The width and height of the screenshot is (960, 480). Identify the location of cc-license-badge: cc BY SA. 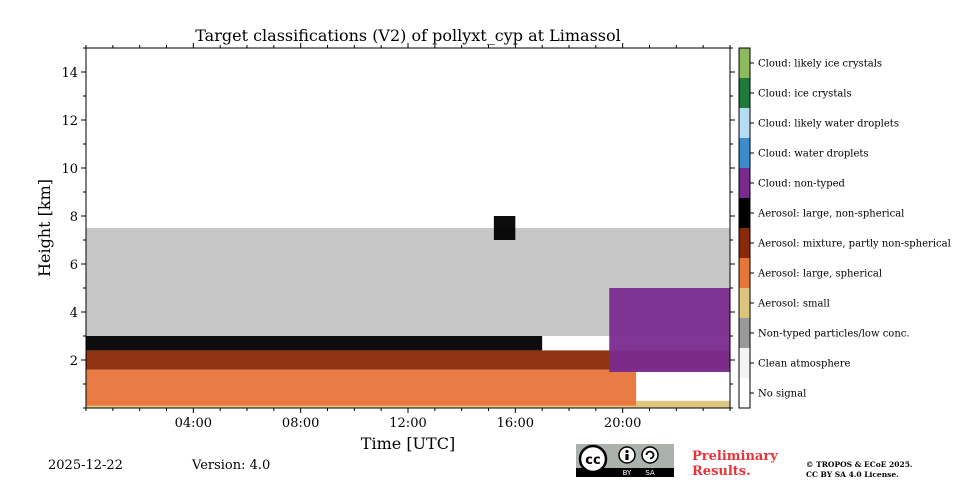
(625, 460).